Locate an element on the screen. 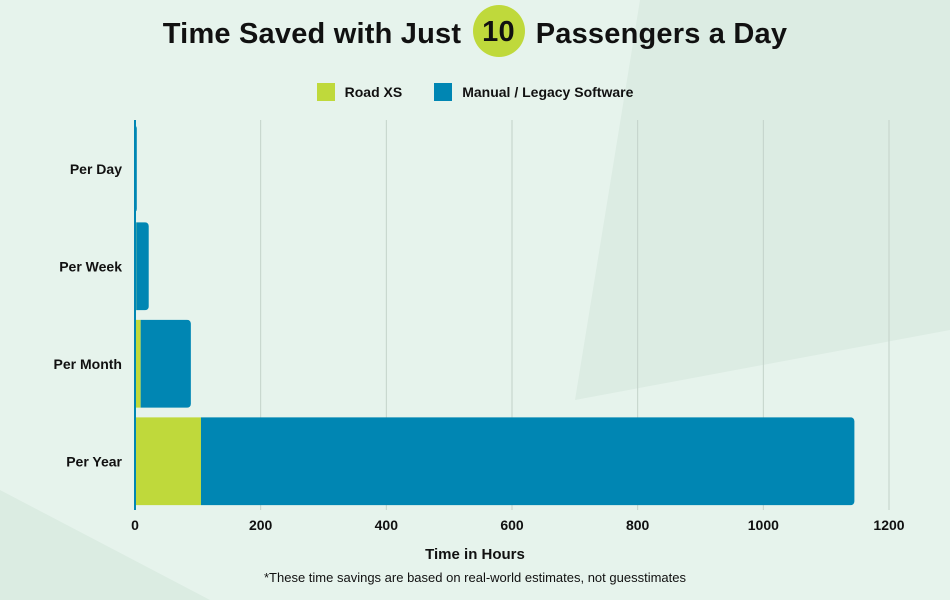 This screenshot has width=950, height=600. x-tick-label-1000: 1000 is located at coordinates (763, 525).